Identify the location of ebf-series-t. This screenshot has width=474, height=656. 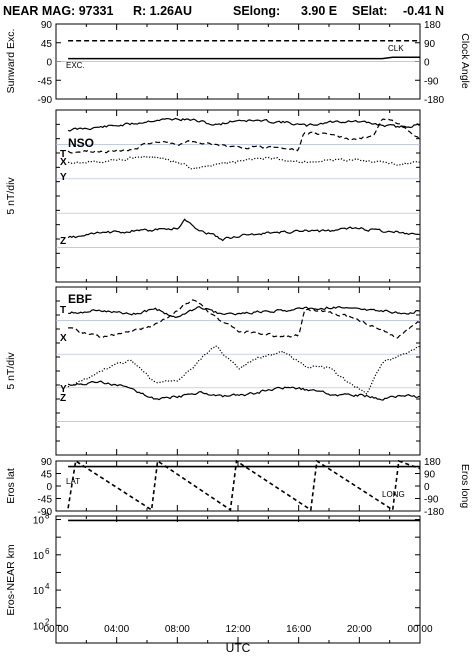
(244, 312).